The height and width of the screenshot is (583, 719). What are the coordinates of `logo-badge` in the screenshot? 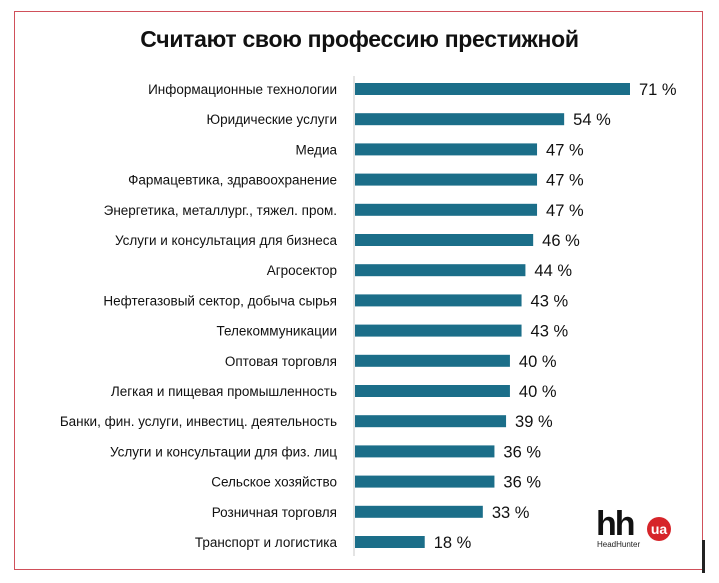 It's located at (659, 529).